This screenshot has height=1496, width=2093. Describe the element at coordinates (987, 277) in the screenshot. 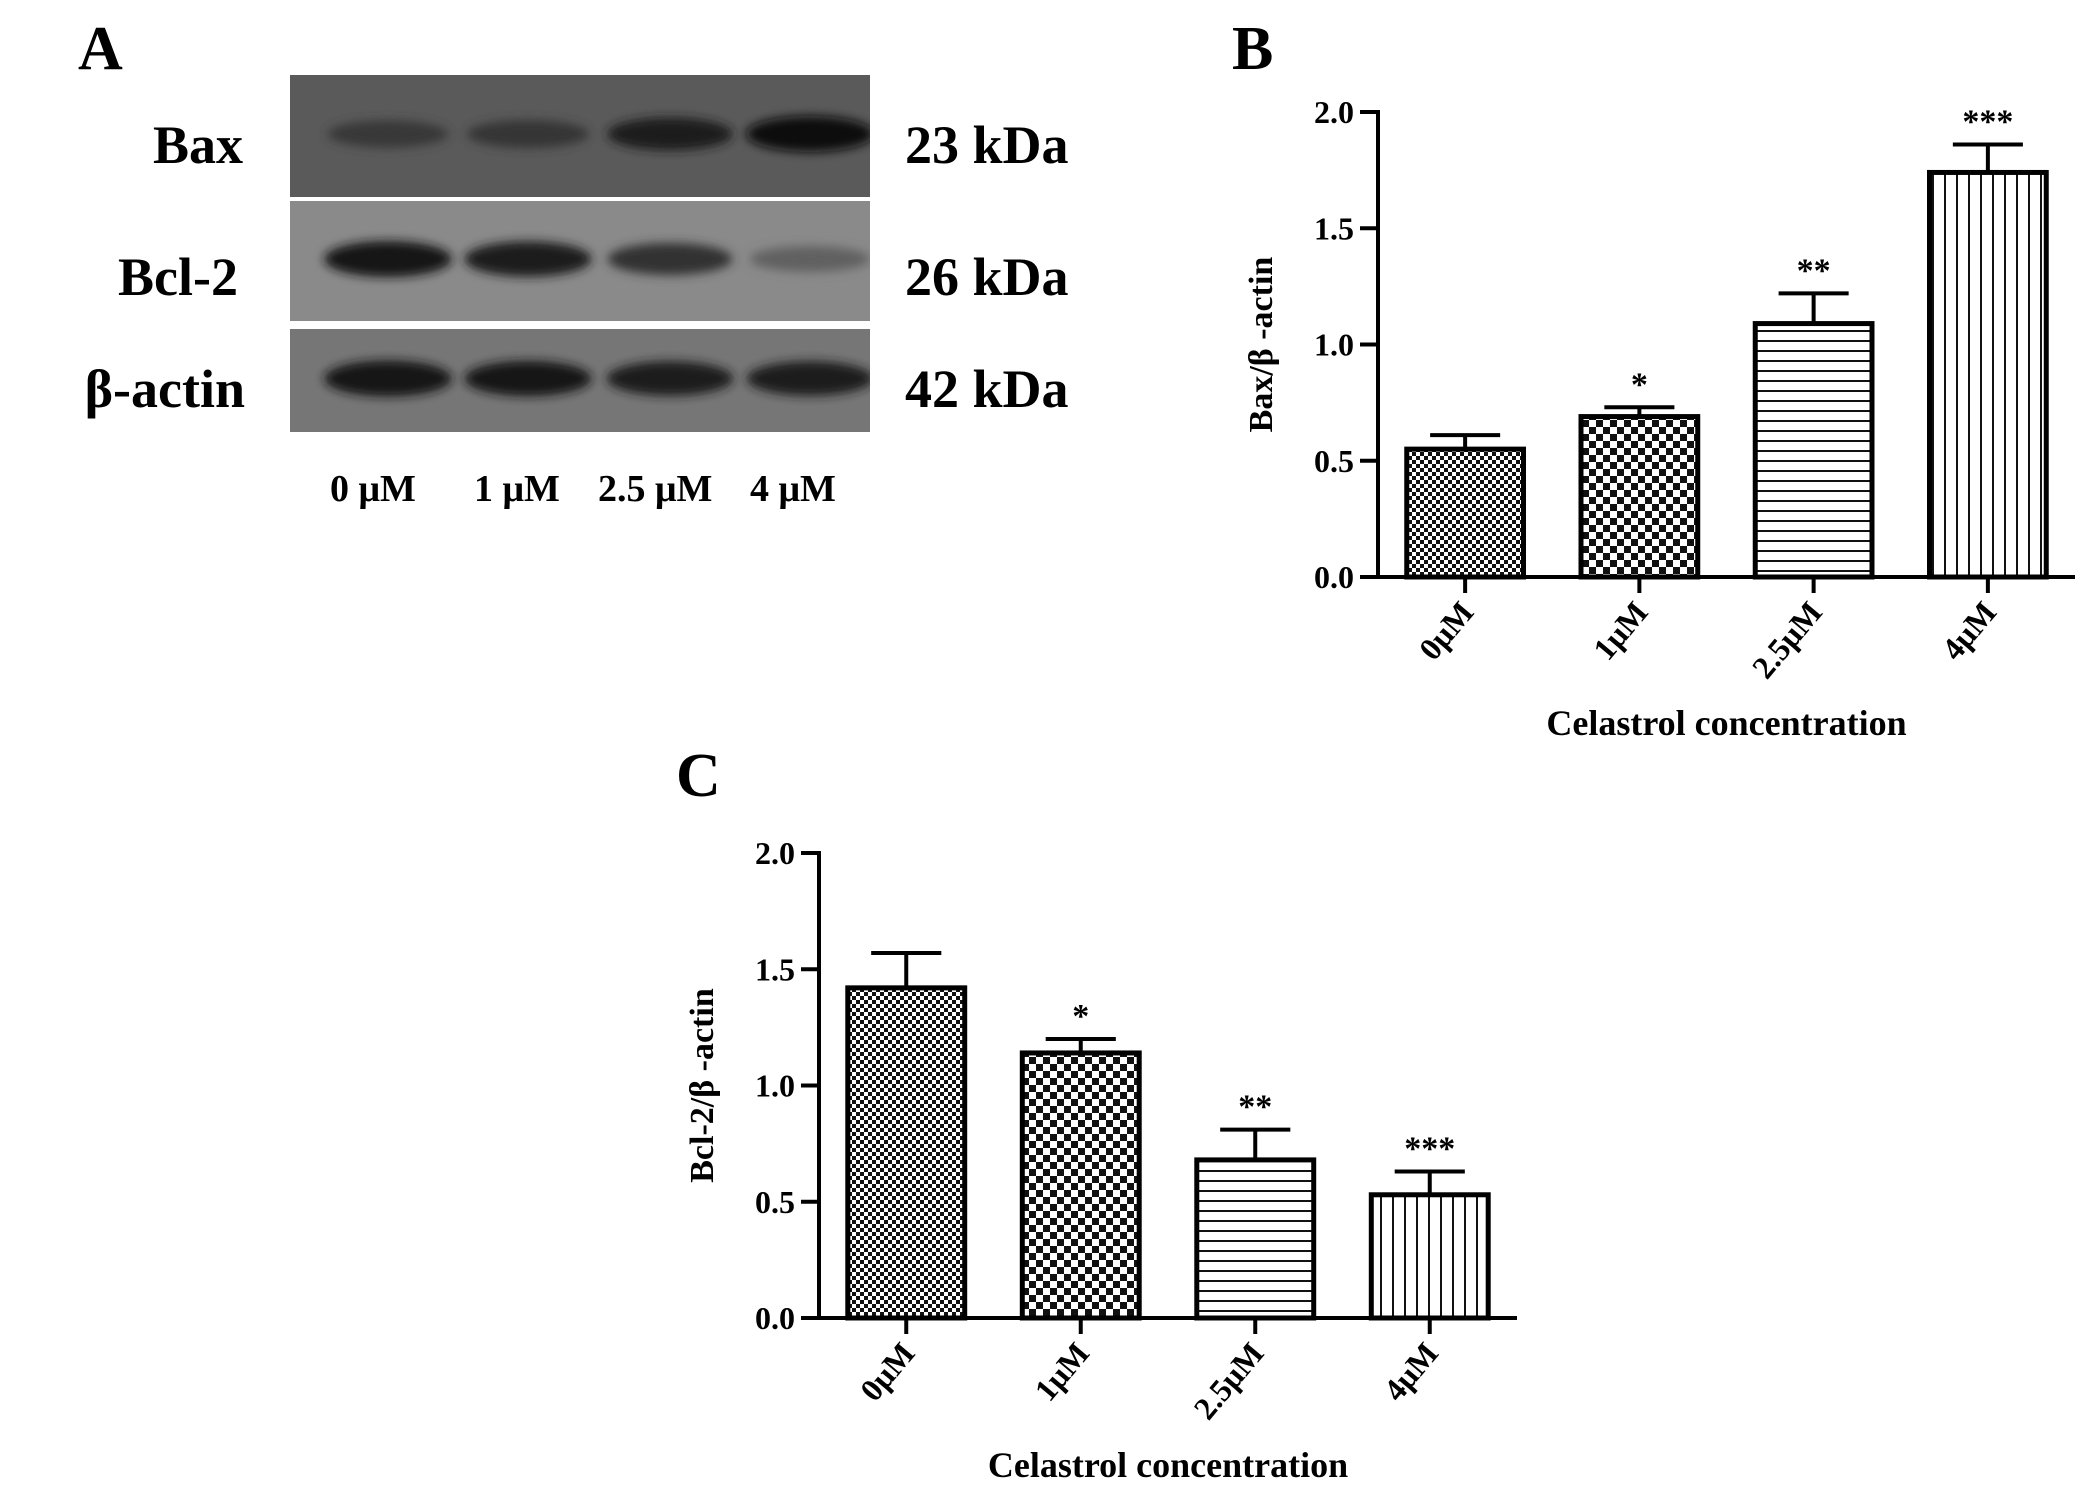

I see `kda-label-bcl2: 26 kDa` at that location.